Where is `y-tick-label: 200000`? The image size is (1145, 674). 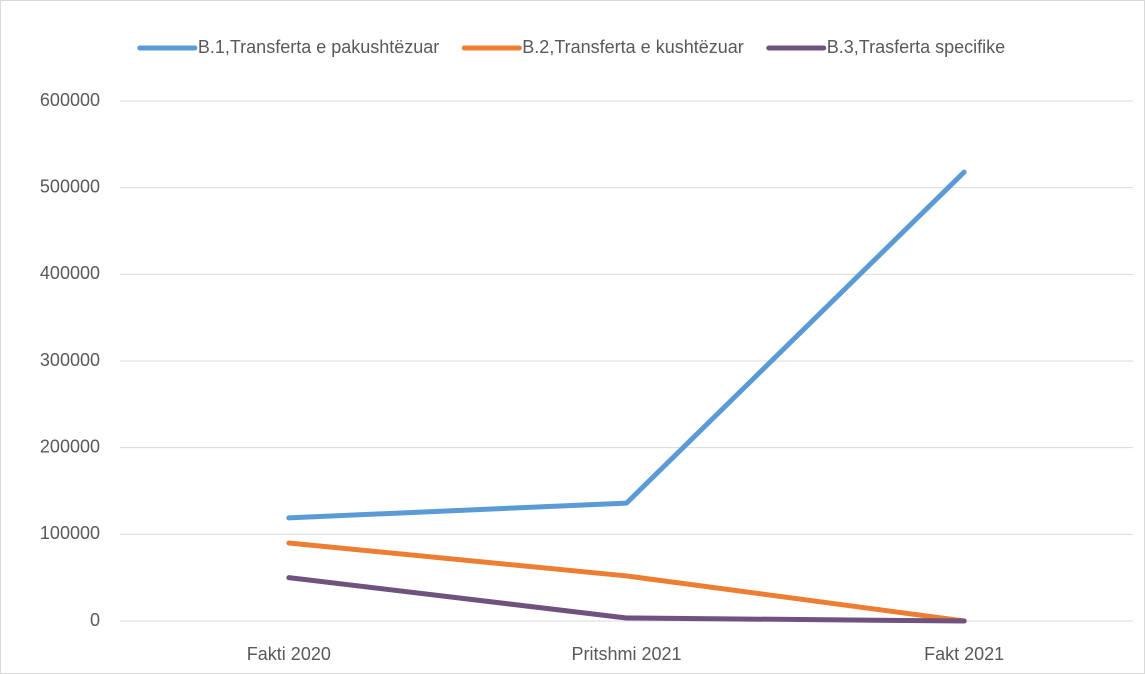
y-tick-label: 200000 is located at coordinates (70, 446).